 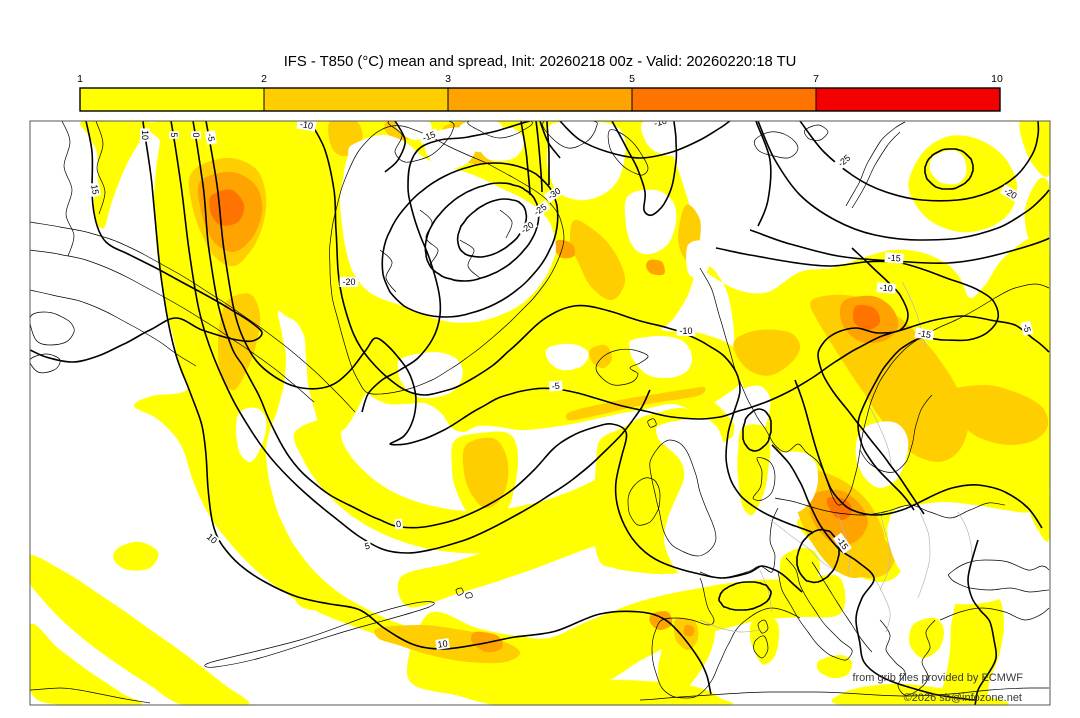 What do you see at coordinates (963, 698) in the screenshot?
I see `svg-text: ©2026 sb@infozone.net` at bounding box center [963, 698].